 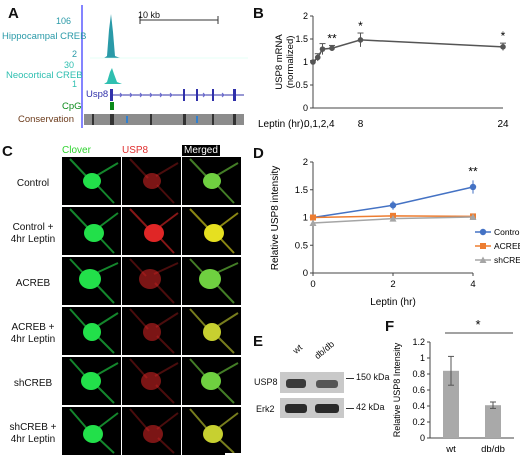 I want to click on row-label: shCREB + 4hr Leptin, so click(x=33, y=433).